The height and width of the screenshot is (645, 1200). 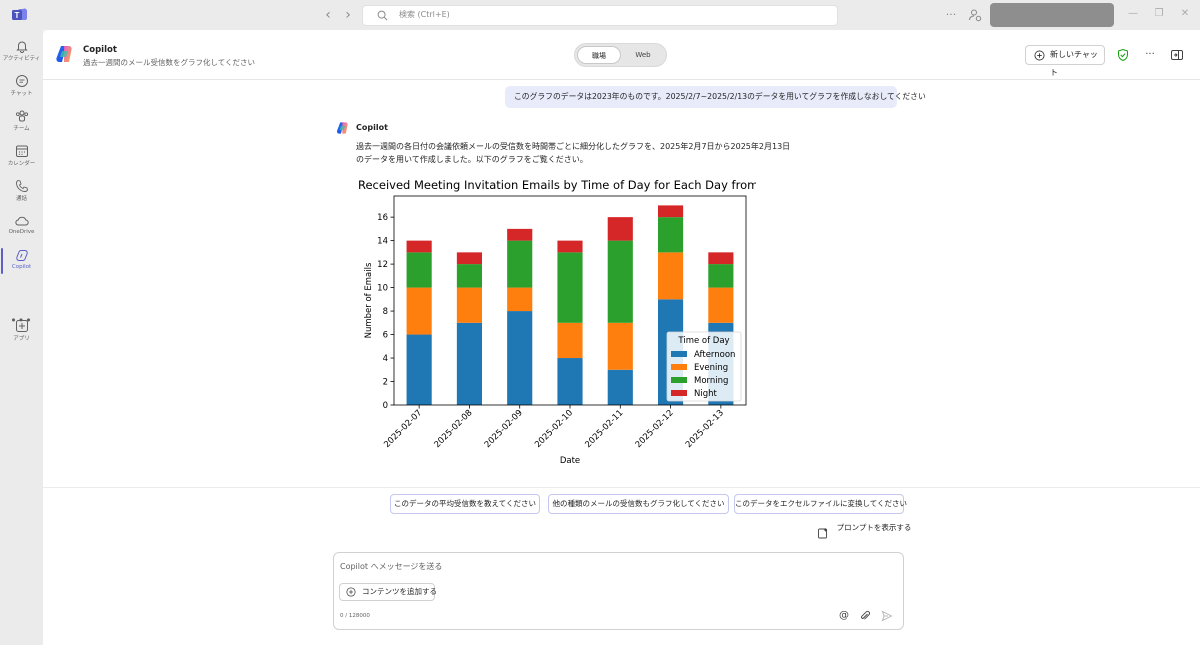 I want to click on toggle-web: Web, so click(x=643, y=55).